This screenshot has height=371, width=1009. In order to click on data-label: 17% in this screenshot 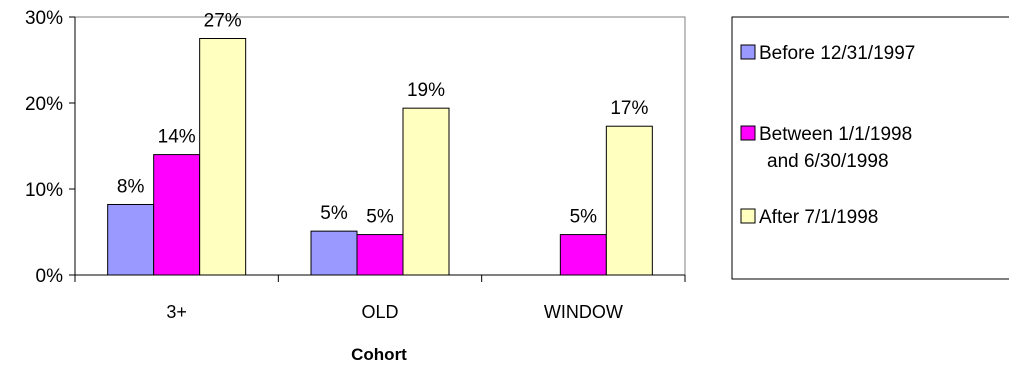, I will do `click(629, 108)`.